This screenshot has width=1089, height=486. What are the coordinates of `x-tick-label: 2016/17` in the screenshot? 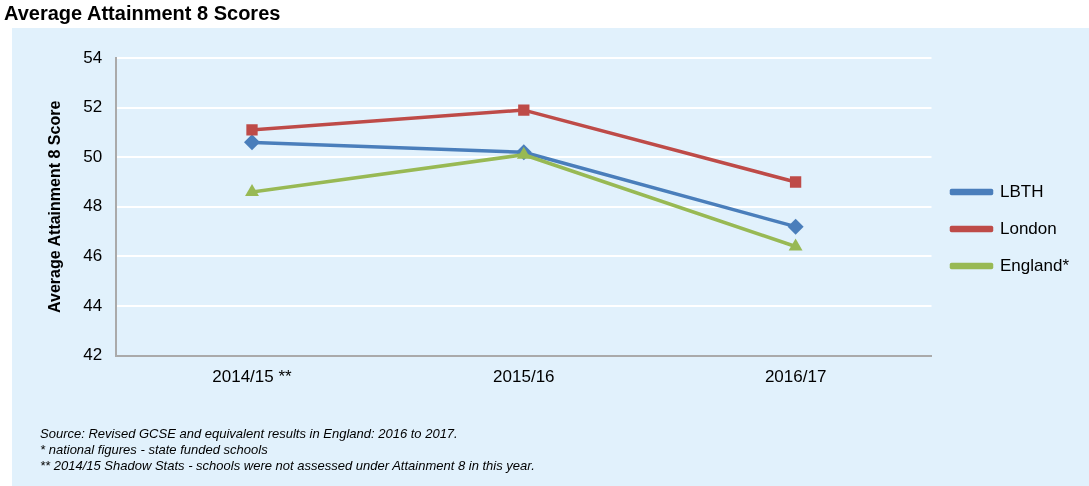 It's located at (795, 377).